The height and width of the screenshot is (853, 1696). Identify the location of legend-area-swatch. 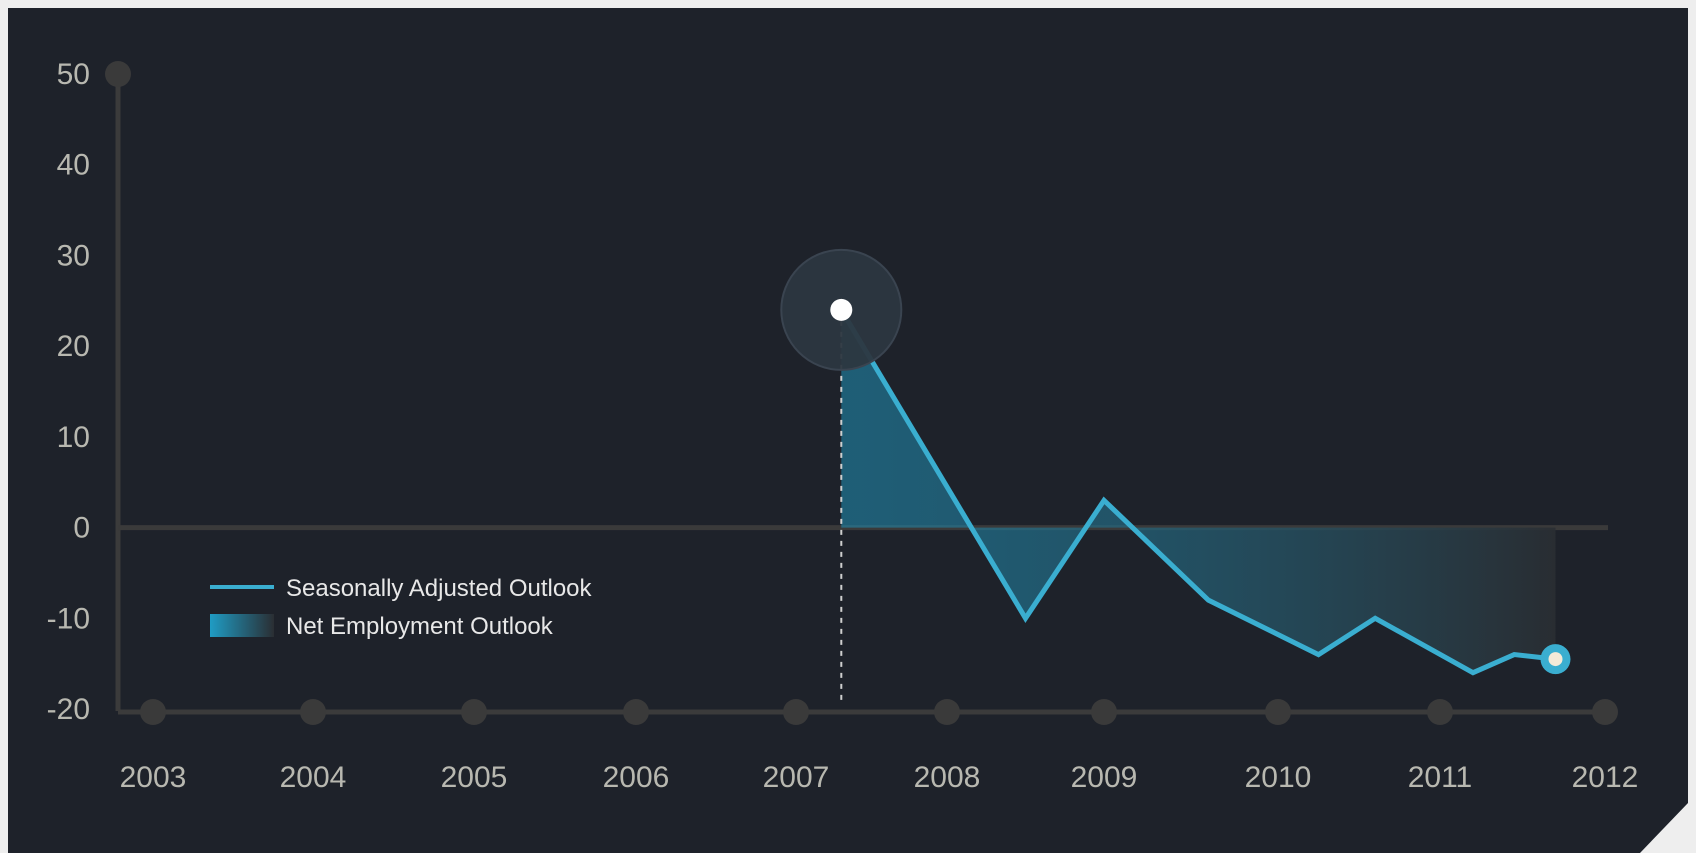
(242, 625).